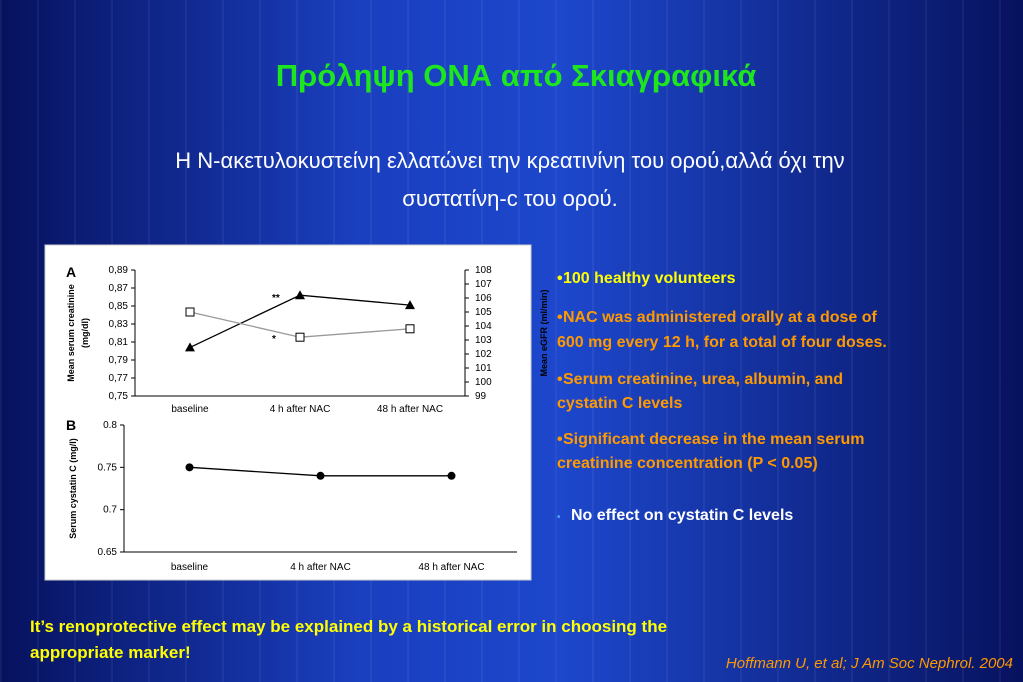 This screenshot has height=682, width=1023. Describe the element at coordinates (119, 324) in the screenshot. I see `y-tick-label: 0,83` at that location.